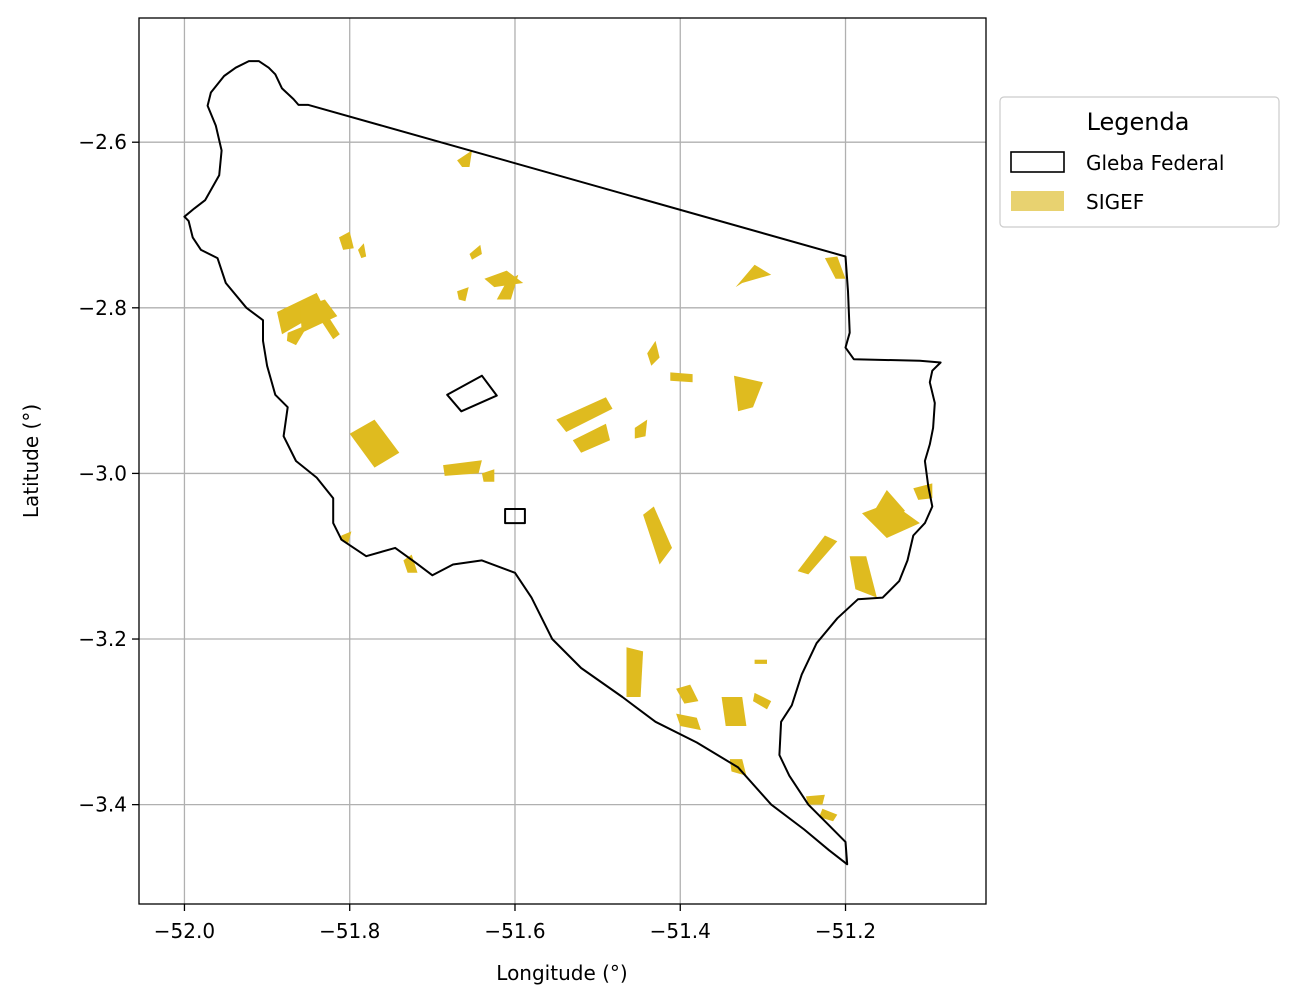  I want to click on y-tick-label: −3.4, so click(102, 805).